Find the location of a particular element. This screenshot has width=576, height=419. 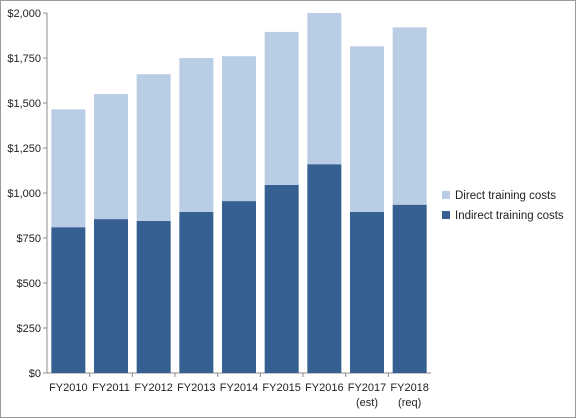

y-tick-label: $0 is located at coordinates (35, 374).